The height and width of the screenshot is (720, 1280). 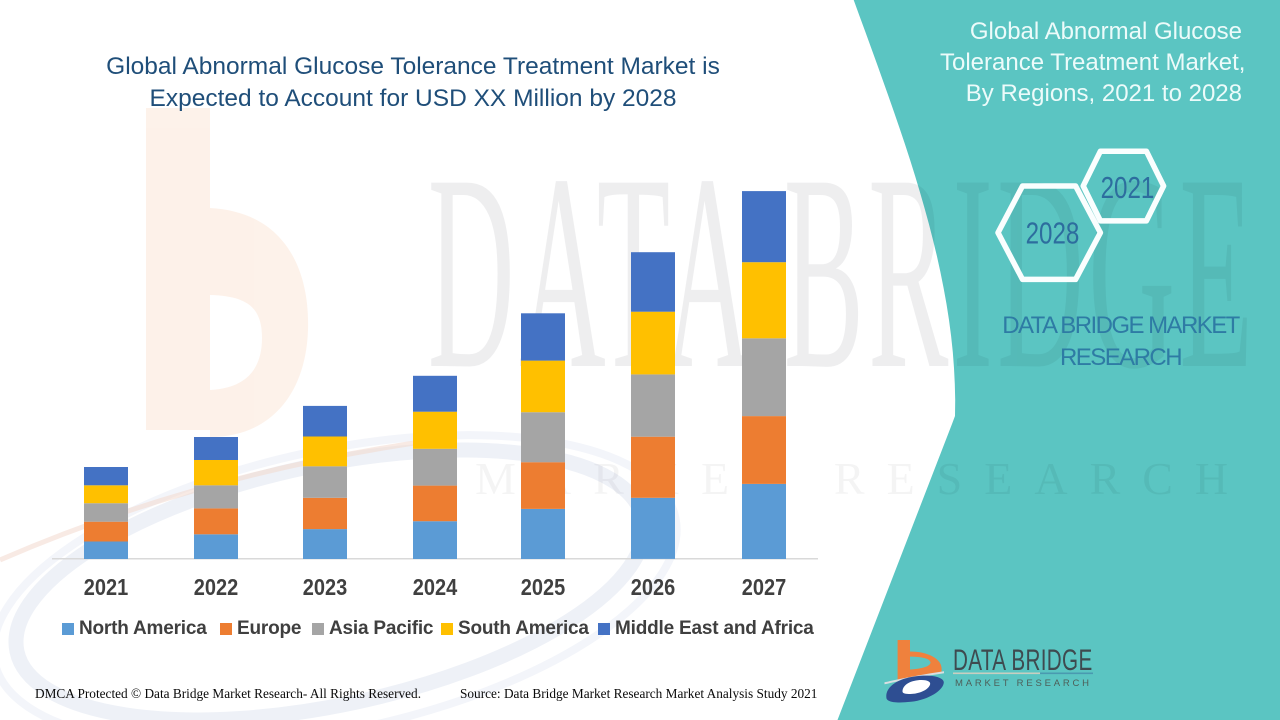 I want to click on svg-text: 2028, so click(x=1053, y=232).